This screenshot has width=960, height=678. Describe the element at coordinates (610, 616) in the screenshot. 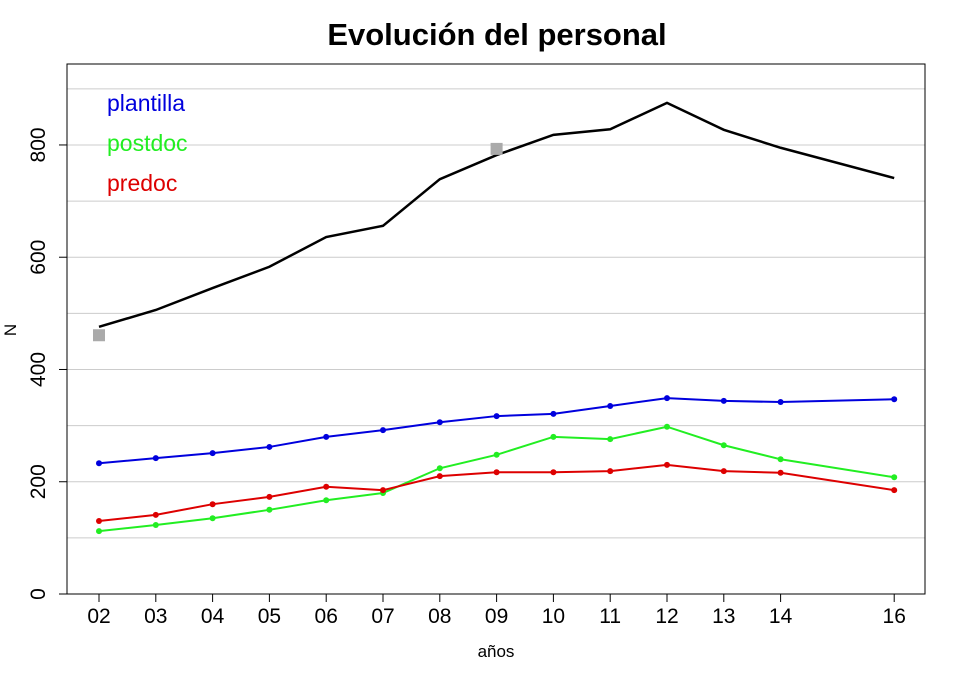

I see `x-tick-label: 11` at that location.